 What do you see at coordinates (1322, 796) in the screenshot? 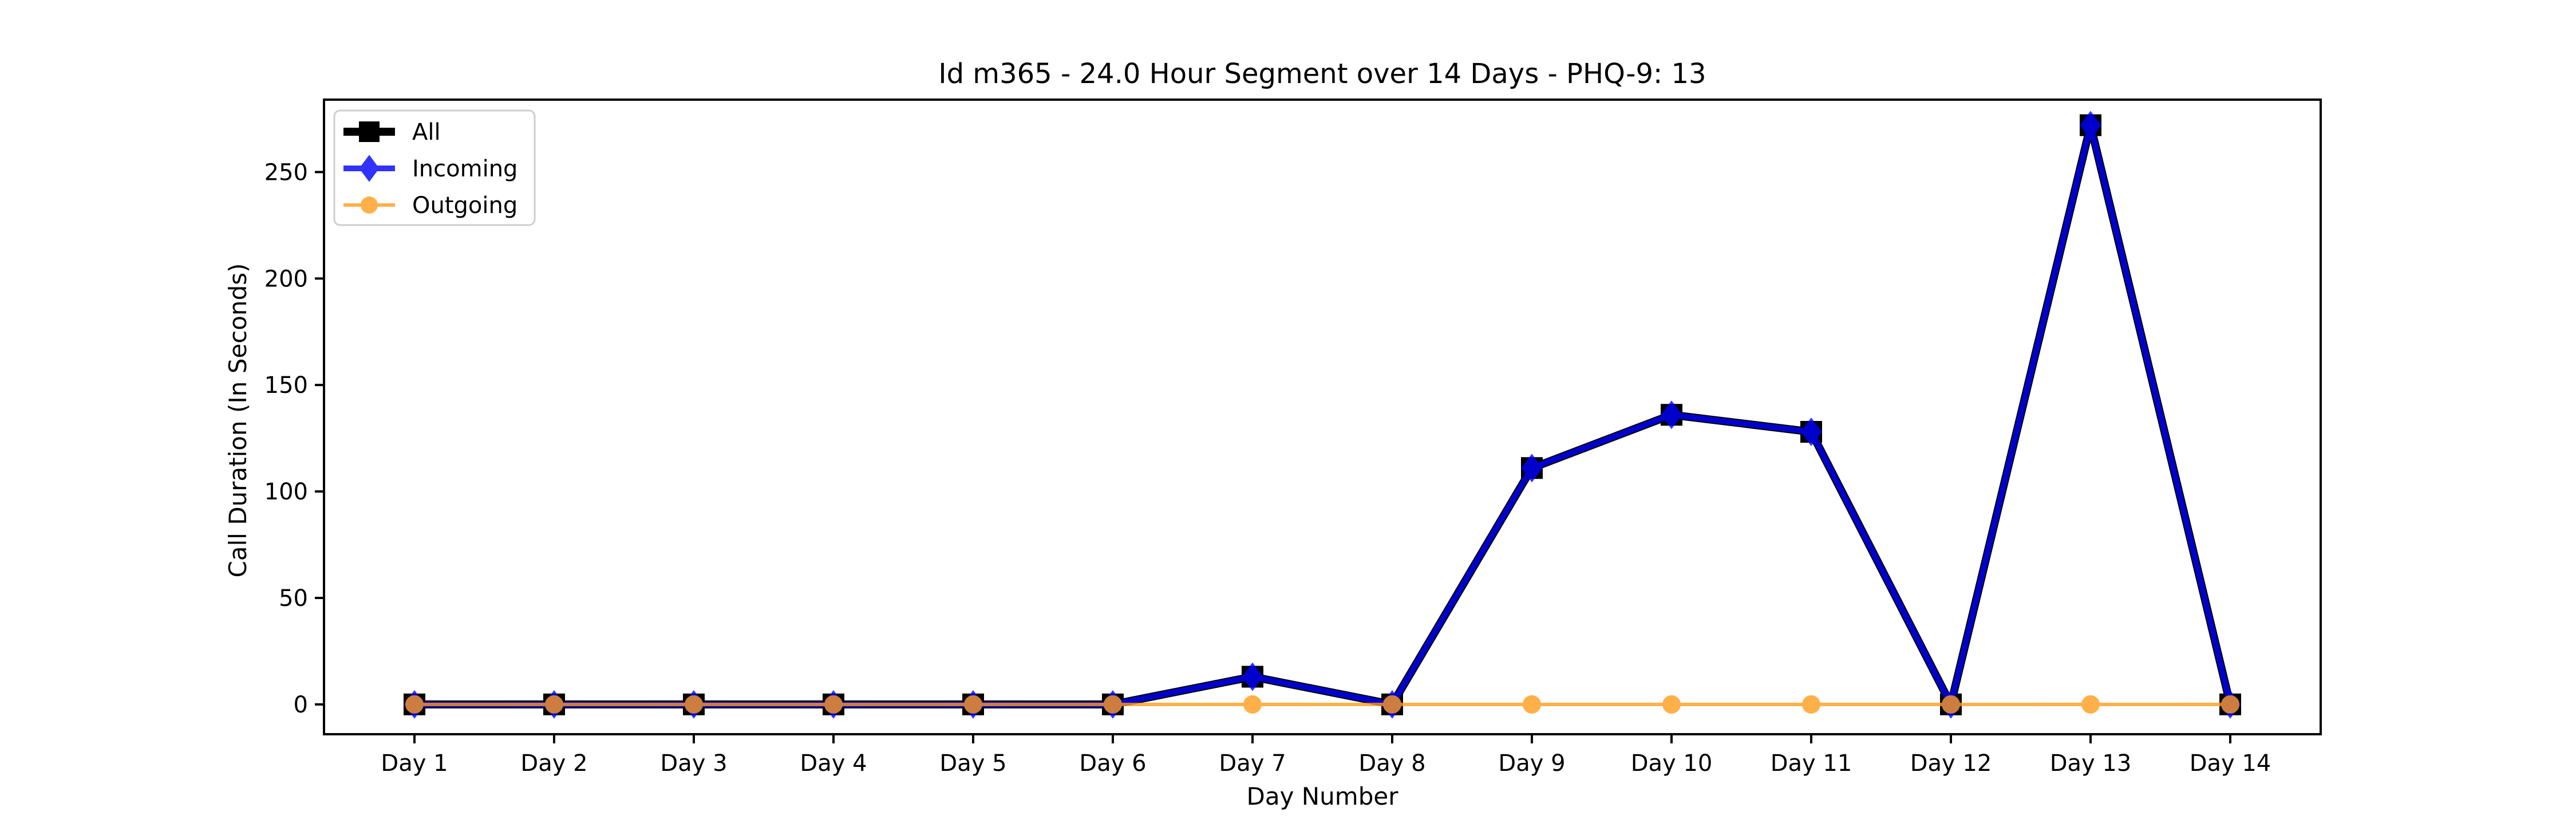
I see `x-axis-label: Day Number` at bounding box center [1322, 796].